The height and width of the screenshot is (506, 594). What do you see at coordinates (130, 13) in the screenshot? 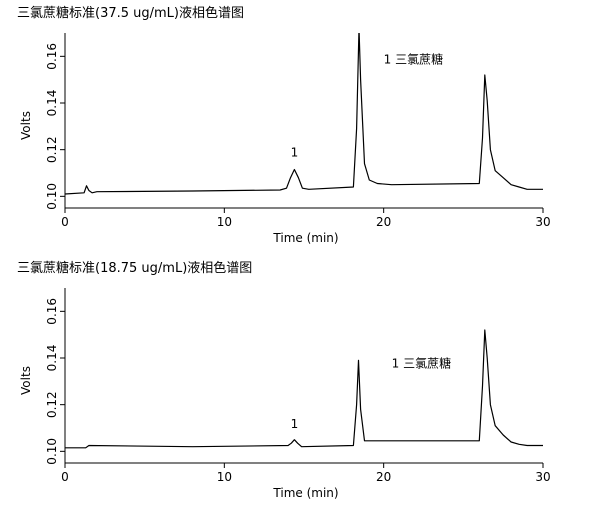
I see `chart-title: 三氯蔗糖标准(37.5 ug/mL)液相色谱图` at bounding box center [130, 13].